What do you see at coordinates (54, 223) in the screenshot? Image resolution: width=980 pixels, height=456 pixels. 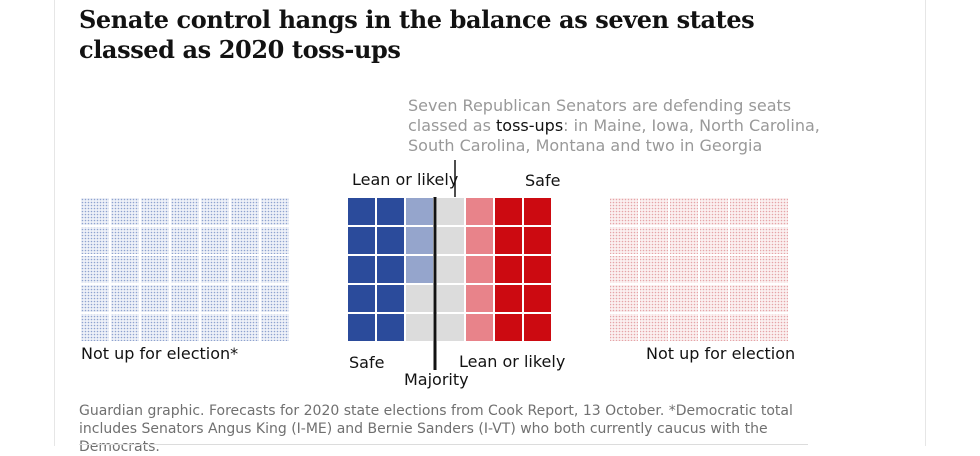 I see `left-border` at bounding box center [54, 223].